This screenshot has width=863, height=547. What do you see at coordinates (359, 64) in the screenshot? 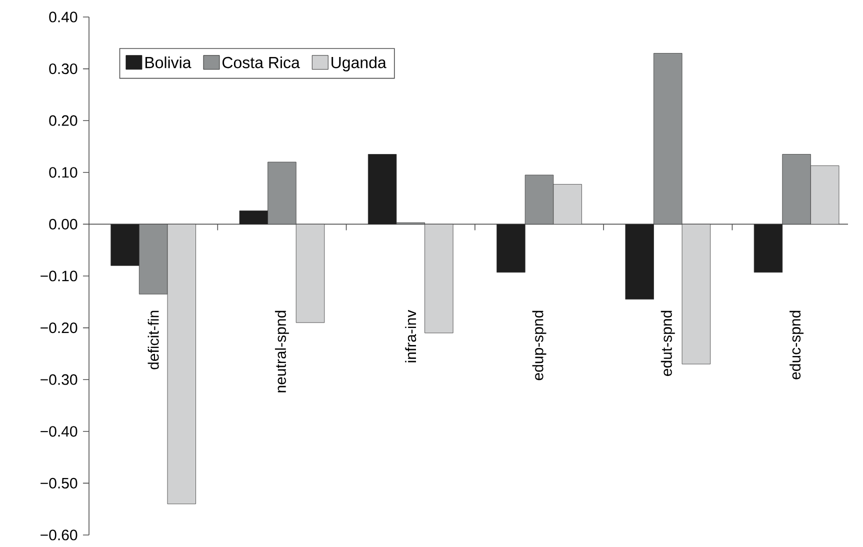
I see `legend-label: Uganda` at bounding box center [359, 64].